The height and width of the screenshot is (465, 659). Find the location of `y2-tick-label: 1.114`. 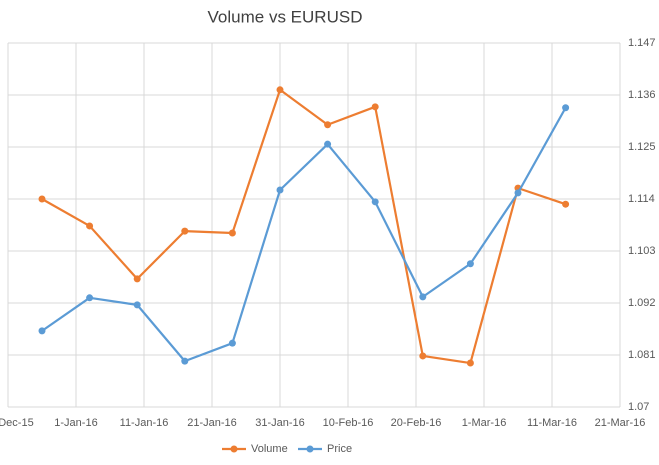

y2-tick-label: 1.114 is located at coordinates (641, 199).